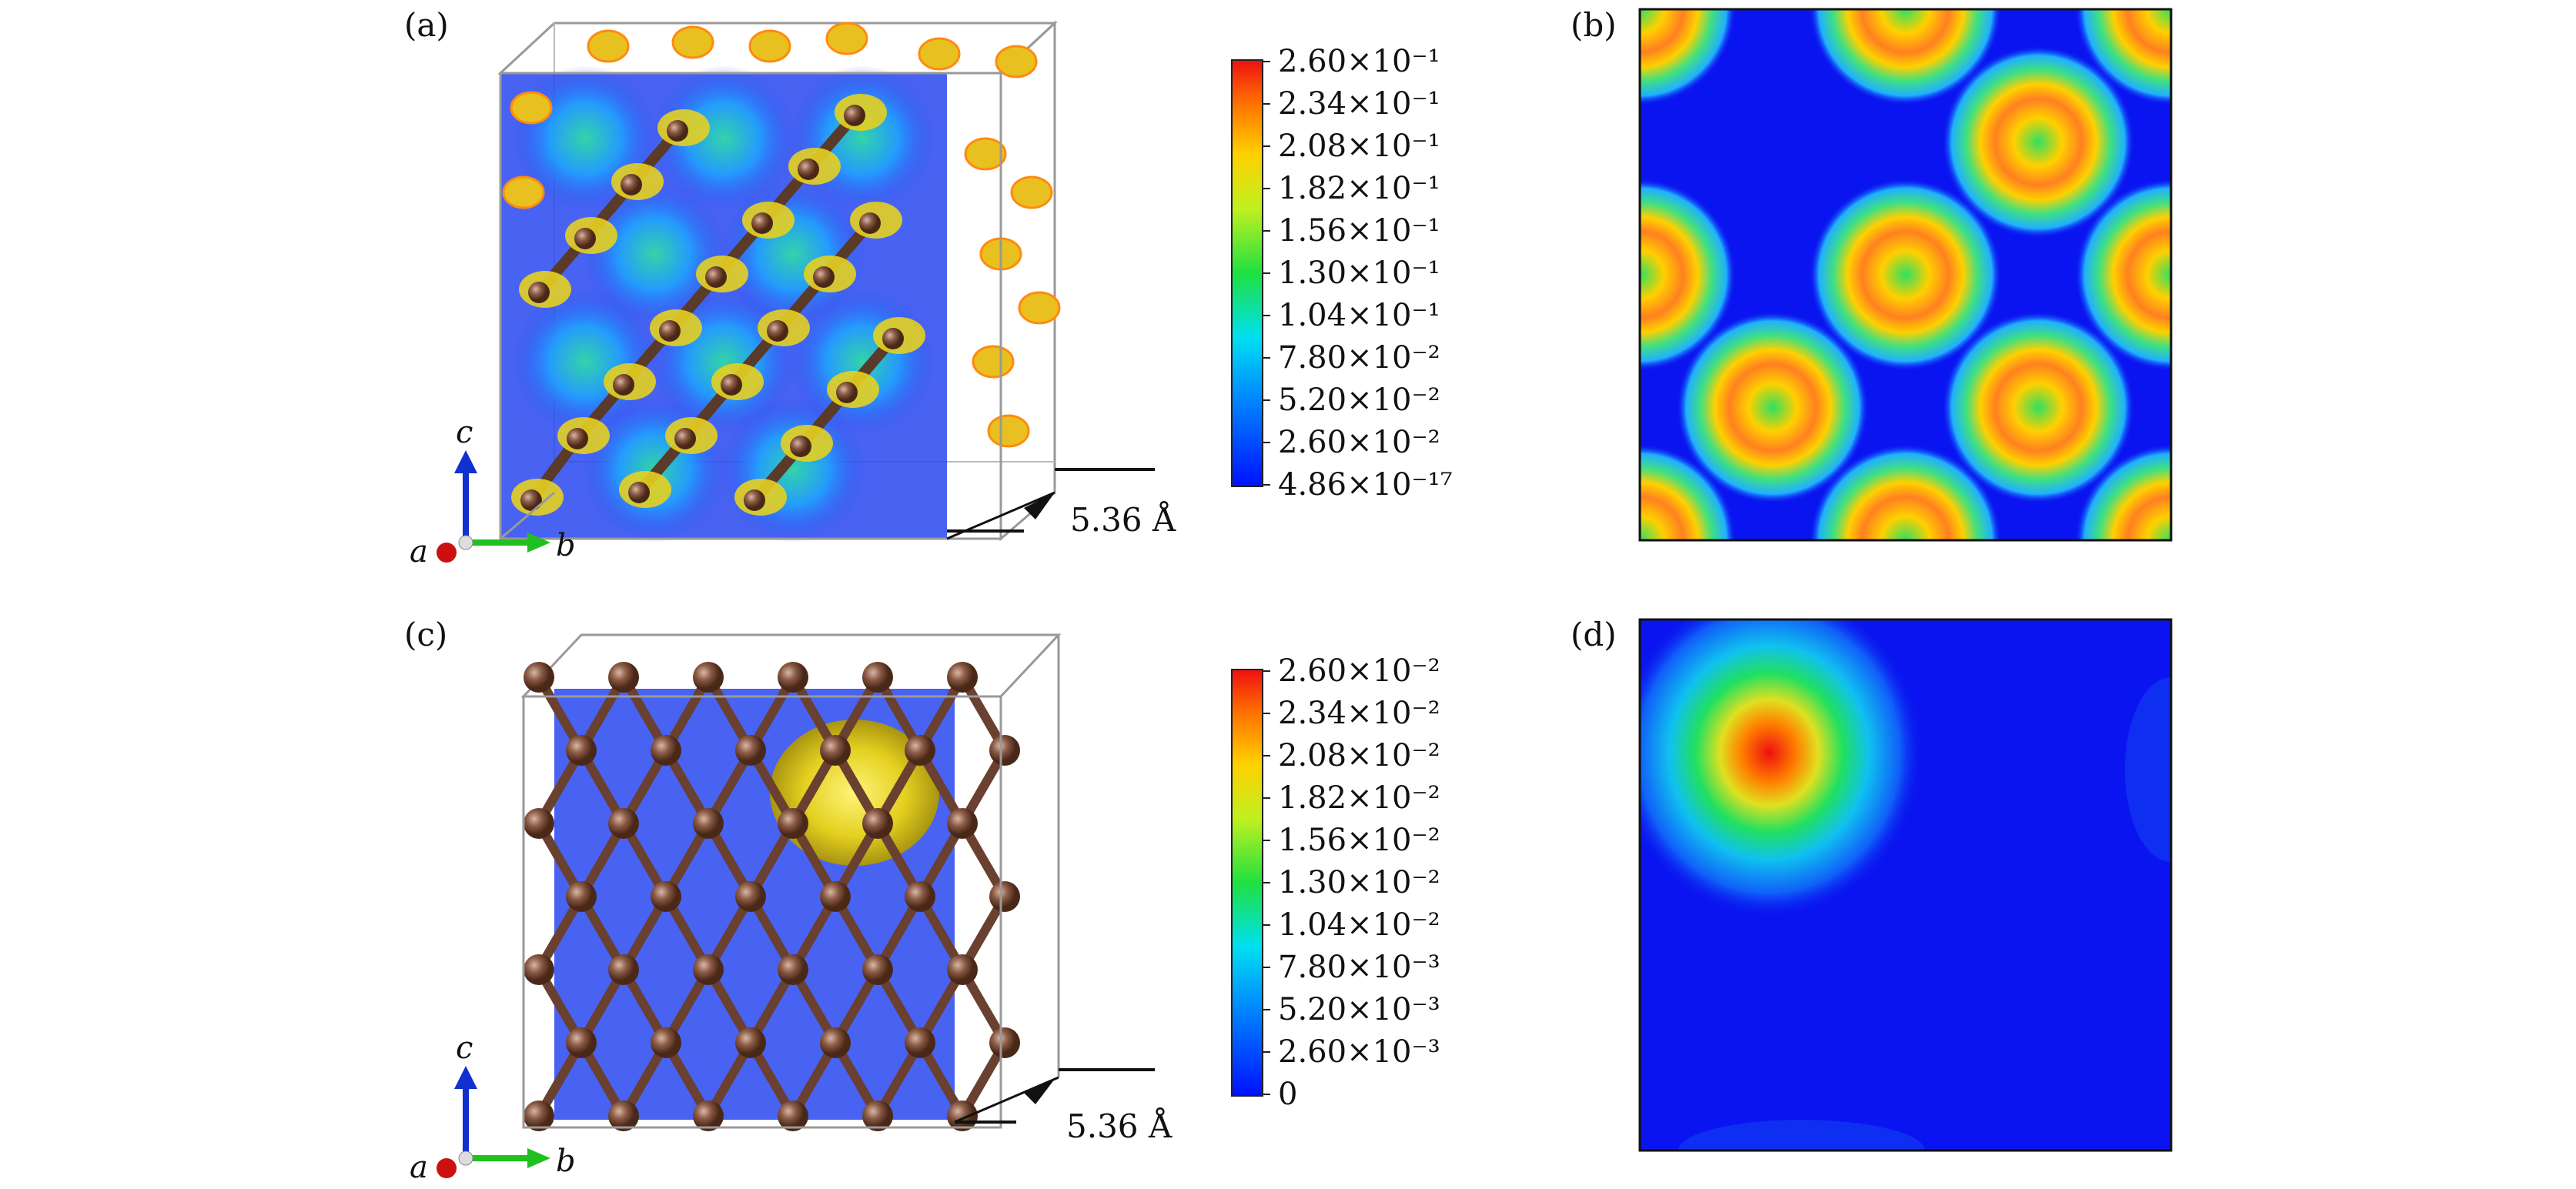 This screenshot has height=1189, width=2576. What do you see at coordinates (419, 1167) in the screenshot?
I see `axis-a-label-c: a` at bounding box center [419, 1167].